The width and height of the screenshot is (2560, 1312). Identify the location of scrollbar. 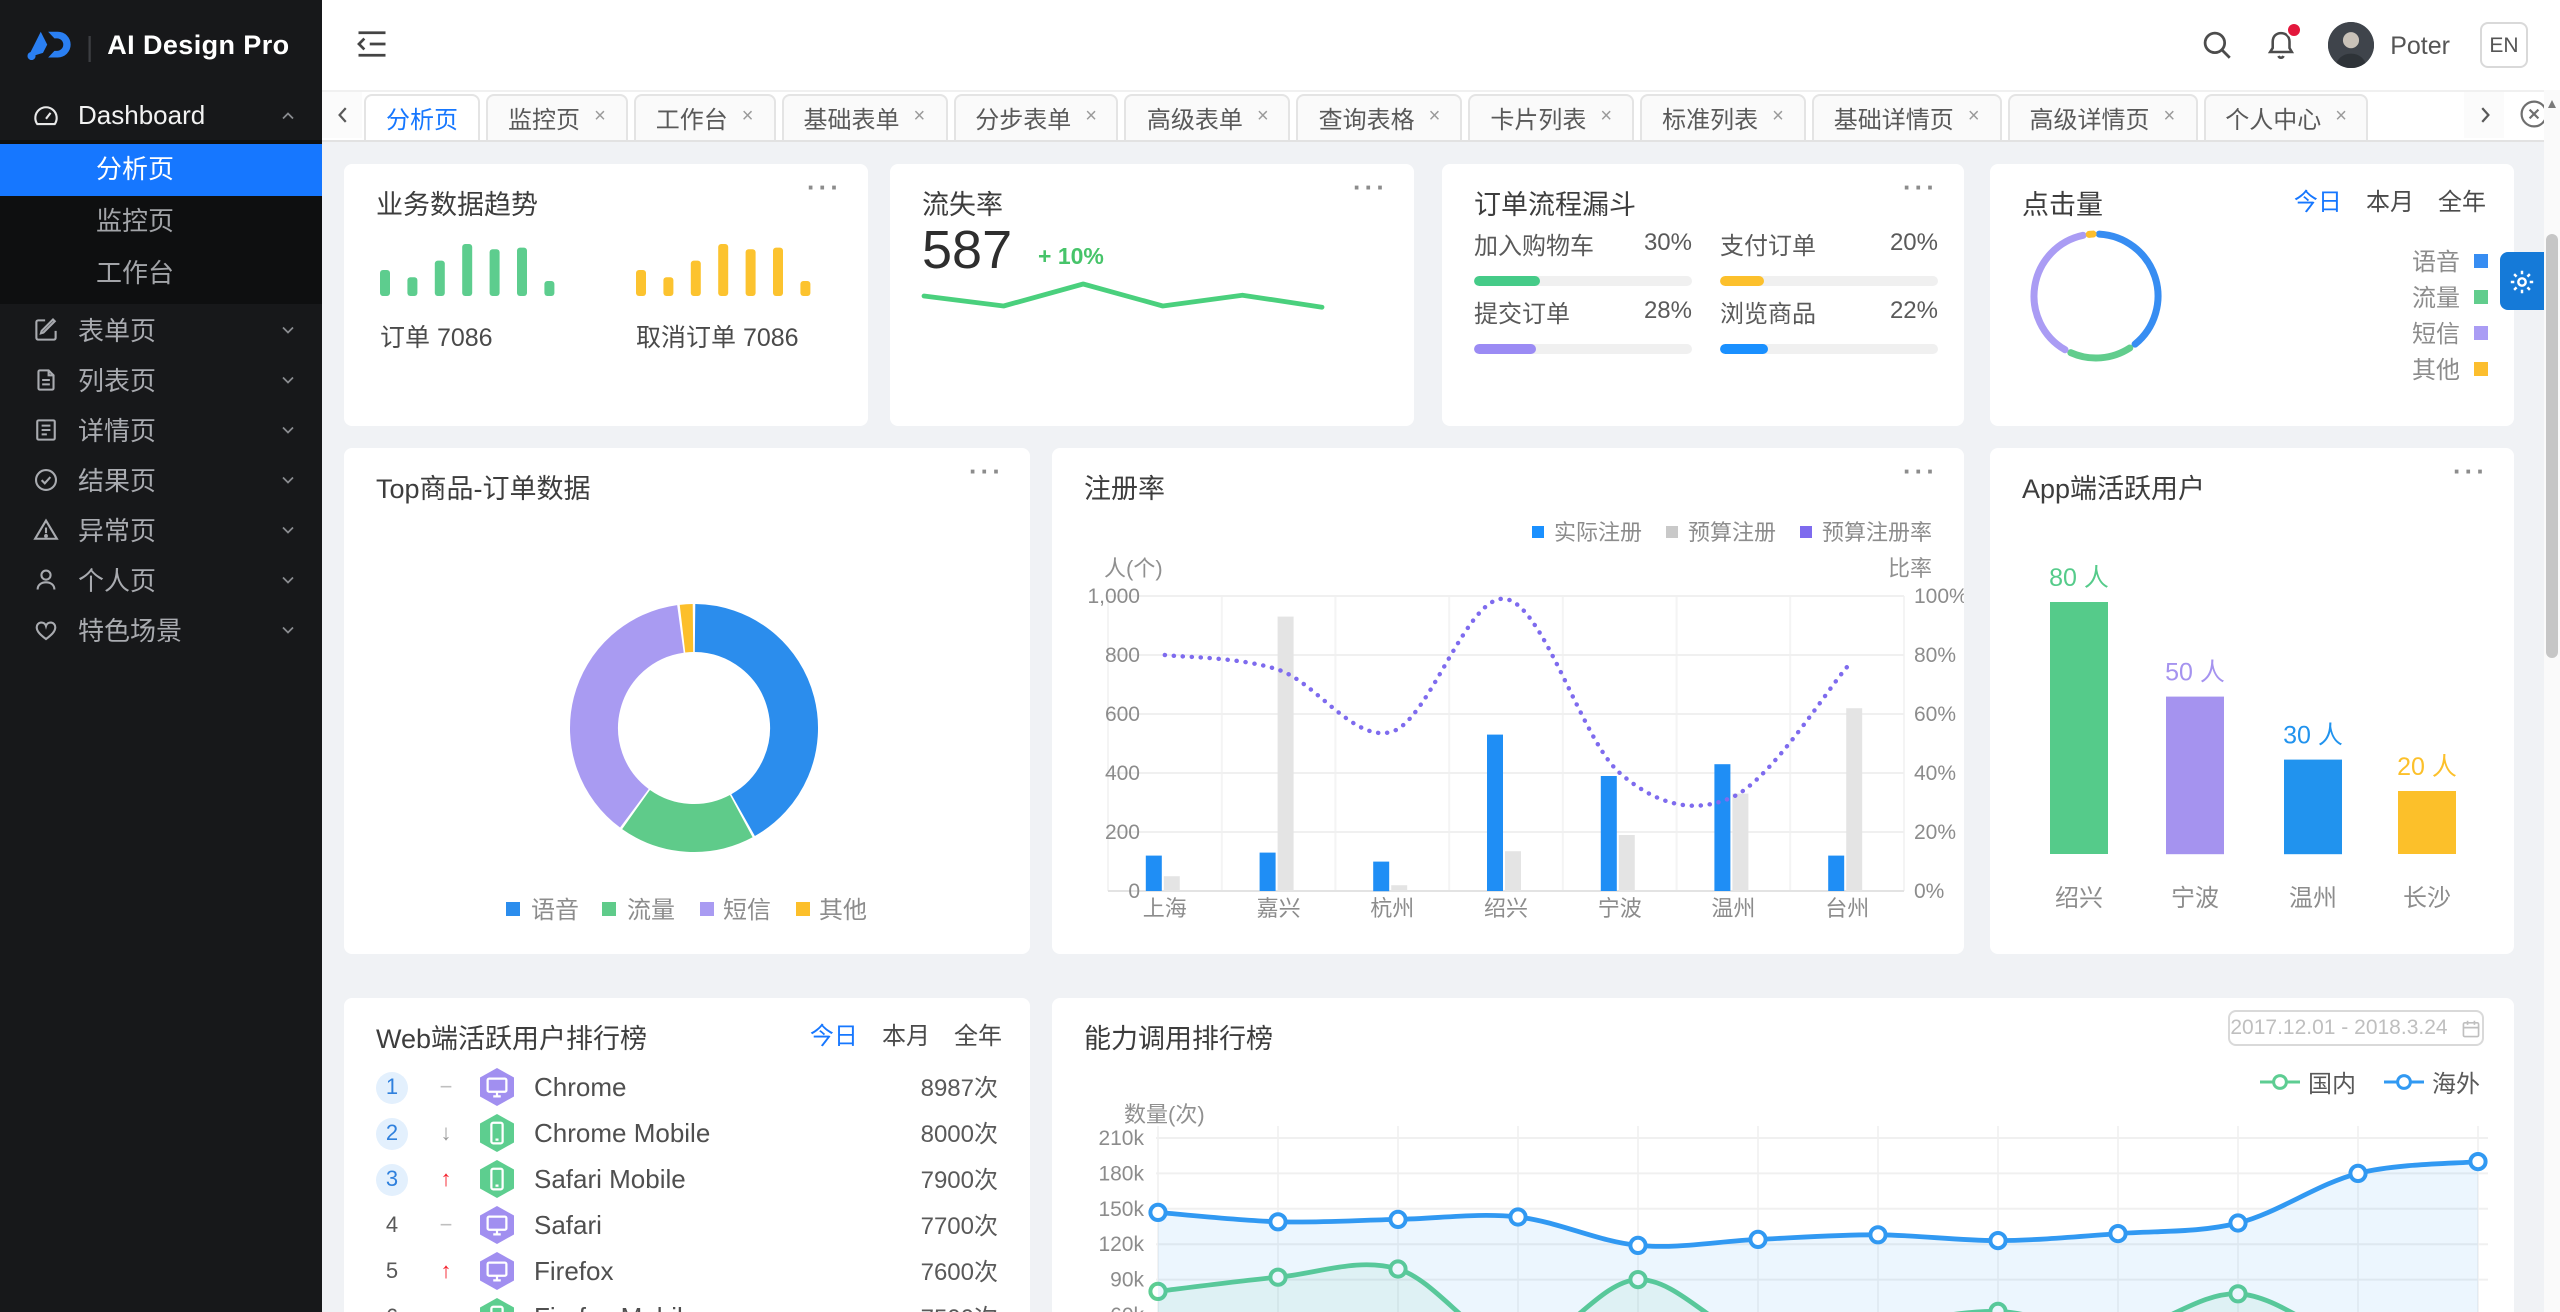
(2552, 701).